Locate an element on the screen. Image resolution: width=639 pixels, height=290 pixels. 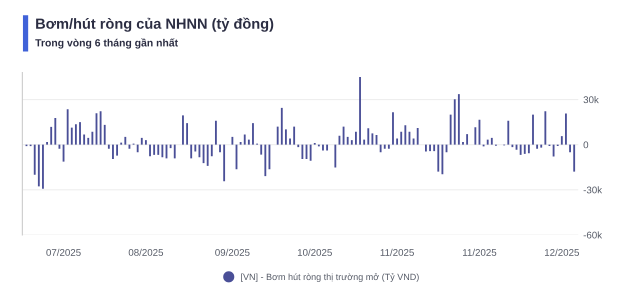
chart-subtitle: Trong vòng 6 tháng gần nhất is located at coordinates (106, 43).